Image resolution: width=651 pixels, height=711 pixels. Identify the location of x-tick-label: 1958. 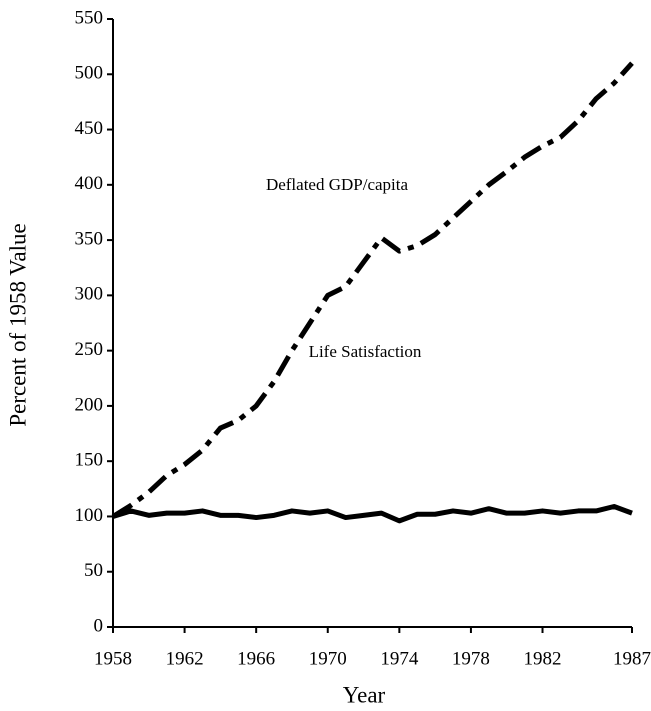
(113, 658).